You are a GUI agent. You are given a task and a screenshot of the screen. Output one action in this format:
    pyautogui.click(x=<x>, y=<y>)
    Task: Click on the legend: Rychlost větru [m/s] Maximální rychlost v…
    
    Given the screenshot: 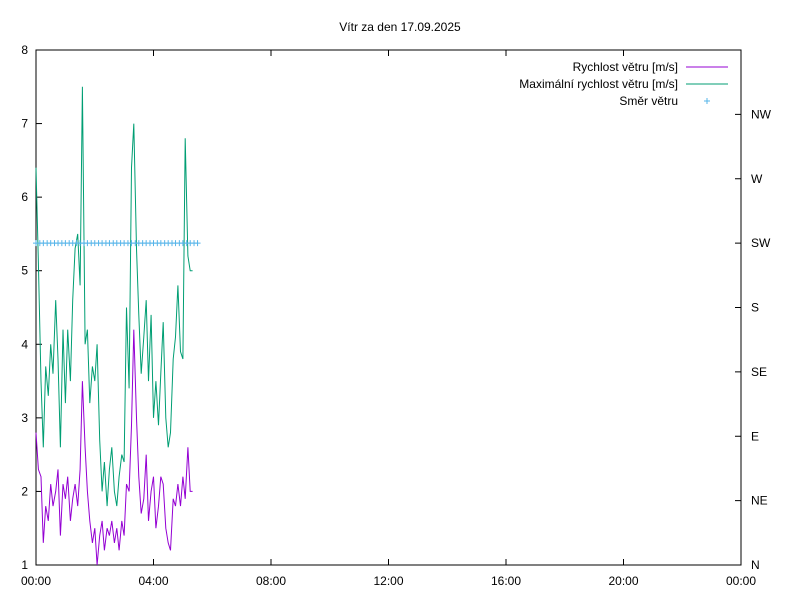 What is the action you would take?
    pyautogui.click(x=623, y=84)
    